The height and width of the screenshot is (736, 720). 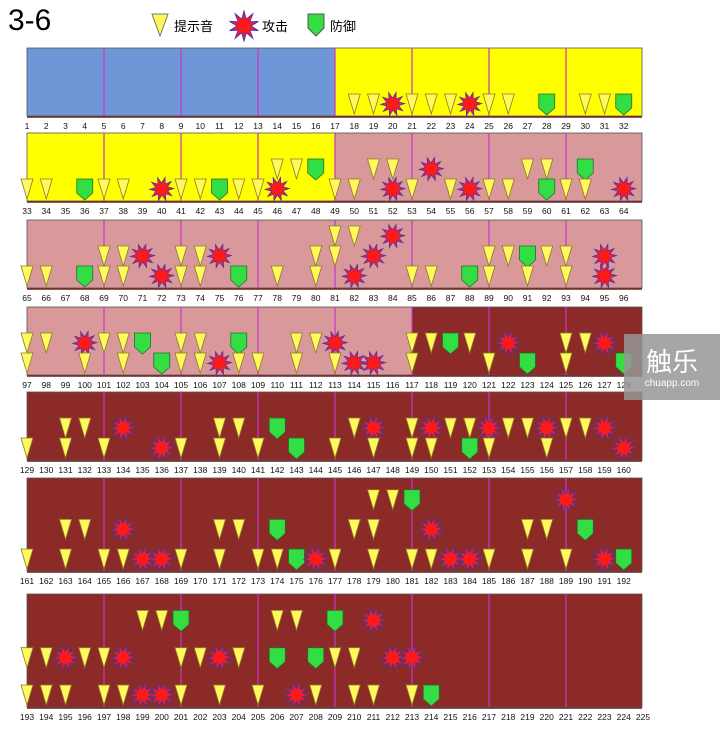 I want to click on beat-number: 180, so click(x=393, y=581).